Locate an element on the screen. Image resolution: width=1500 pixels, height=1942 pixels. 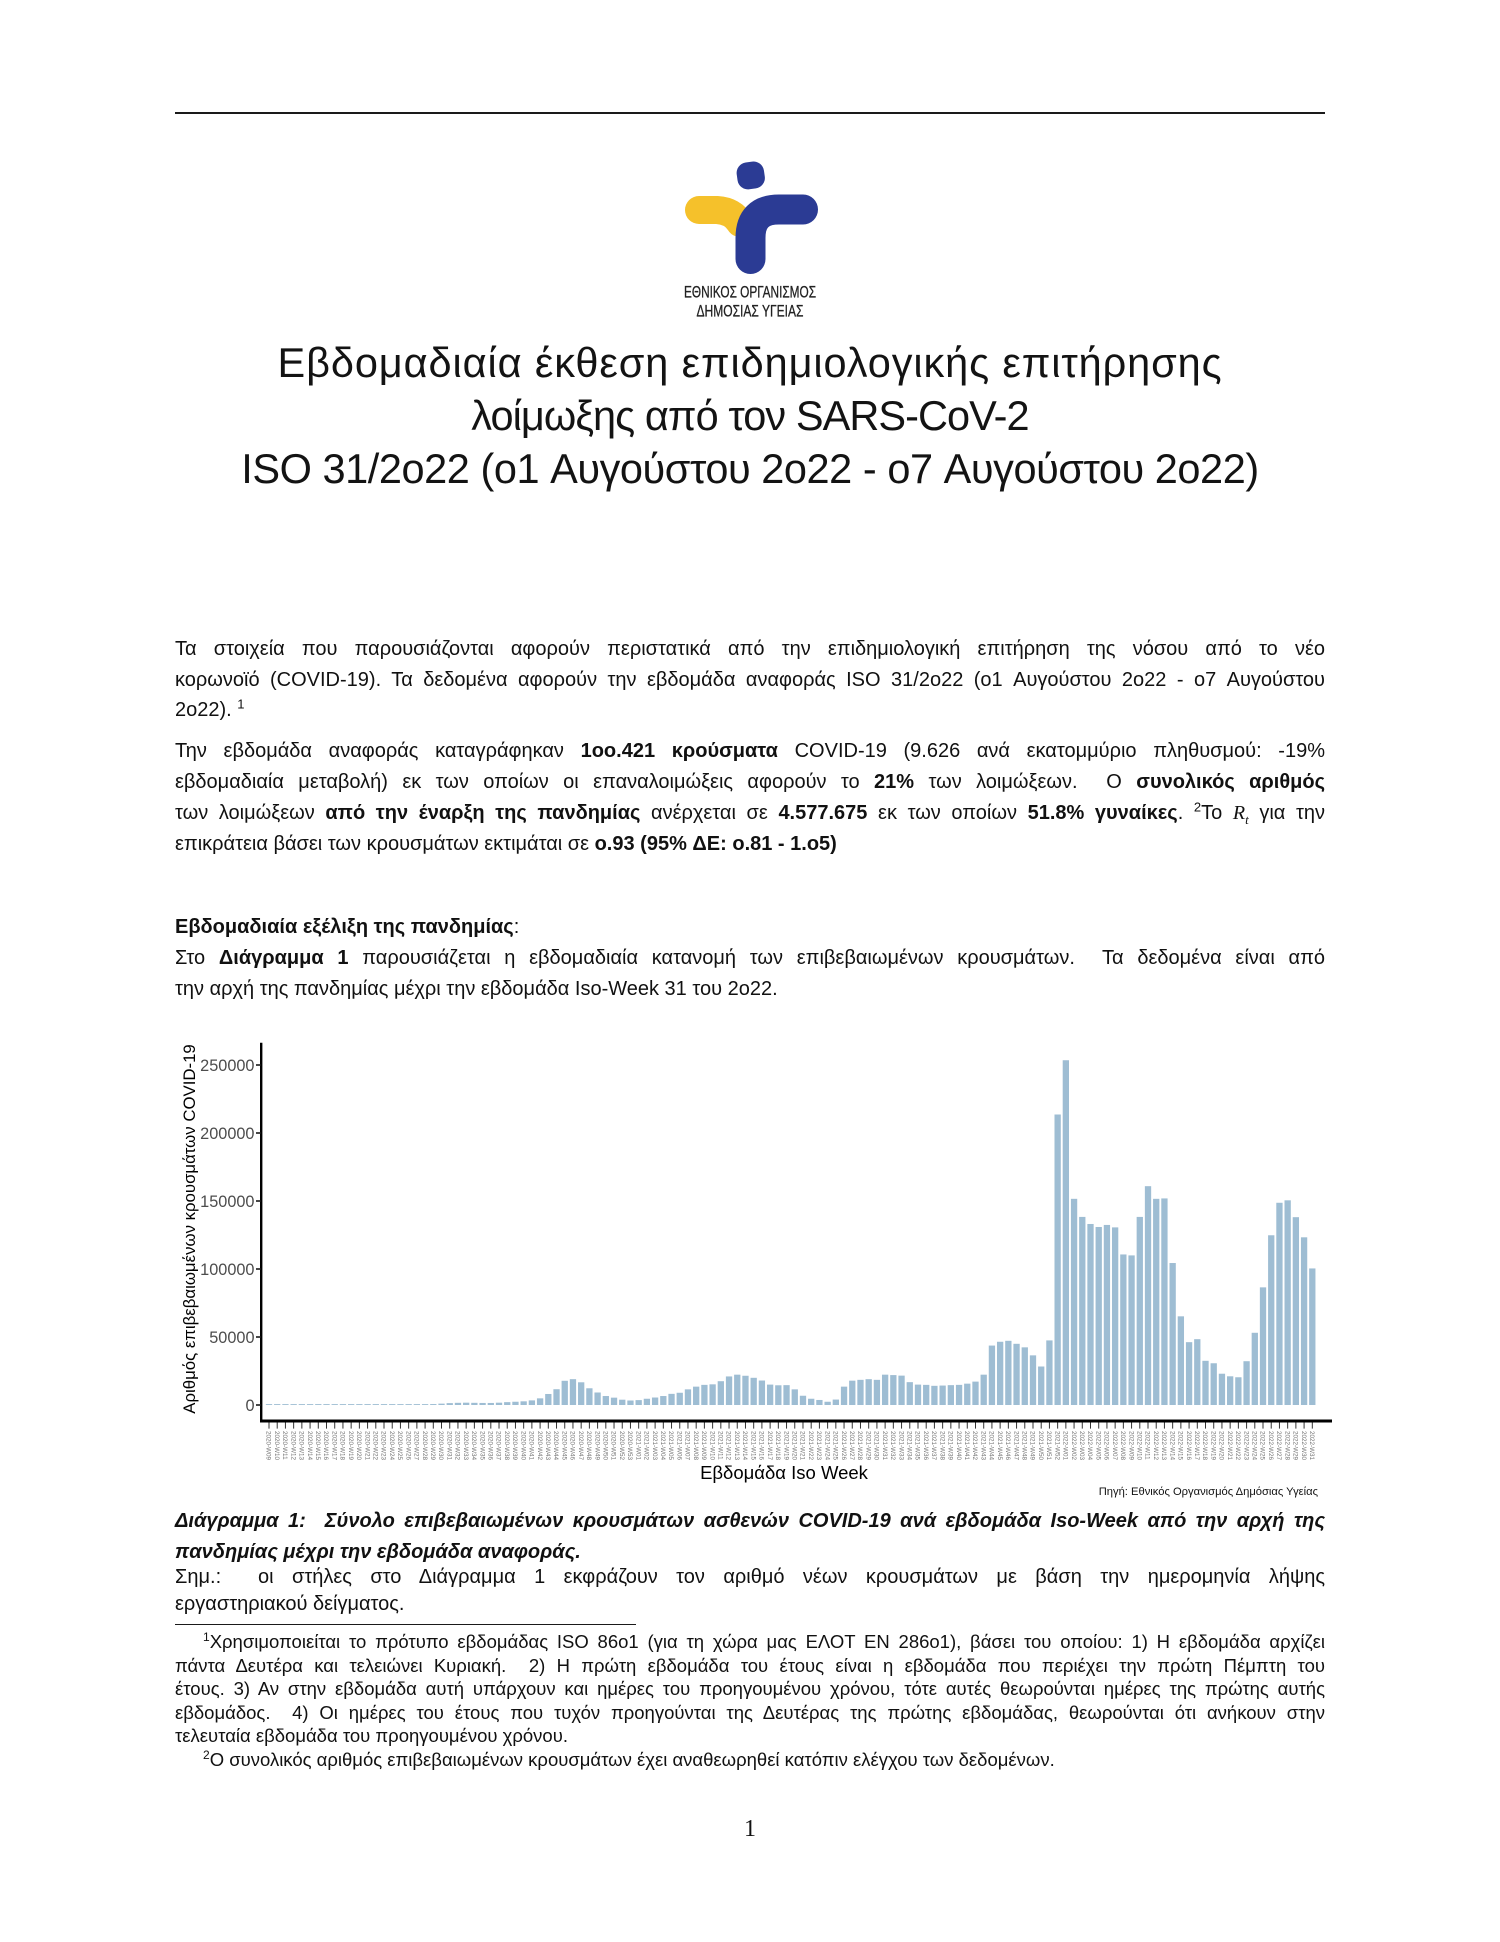
svg-text: 2020-W29 is located at coordinates (432, 1446).